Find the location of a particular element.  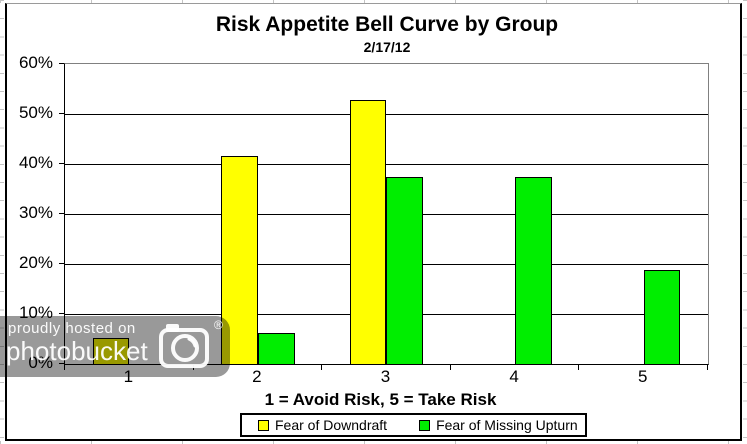

bar-series2-group4 is located at coordinates (533, 270).